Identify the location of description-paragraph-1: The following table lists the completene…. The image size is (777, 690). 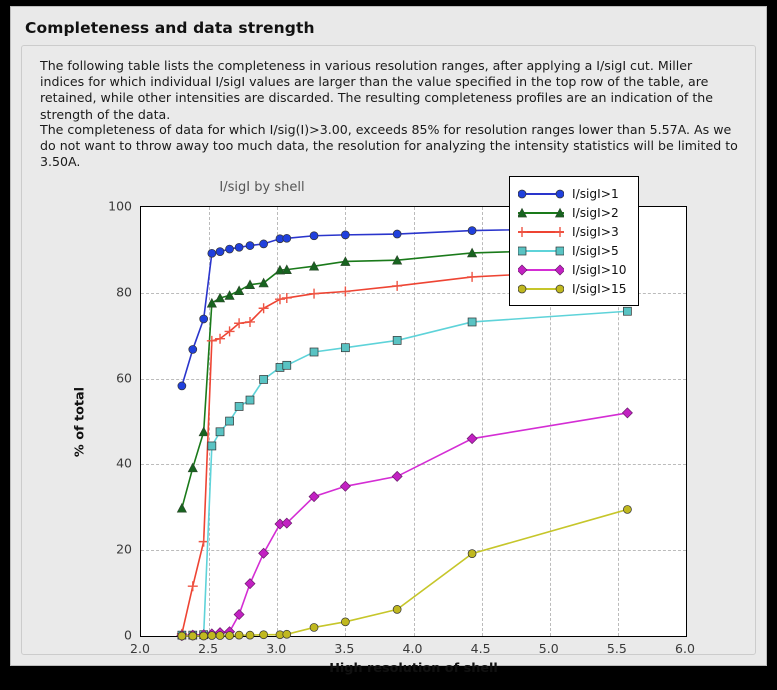
(377, 90).